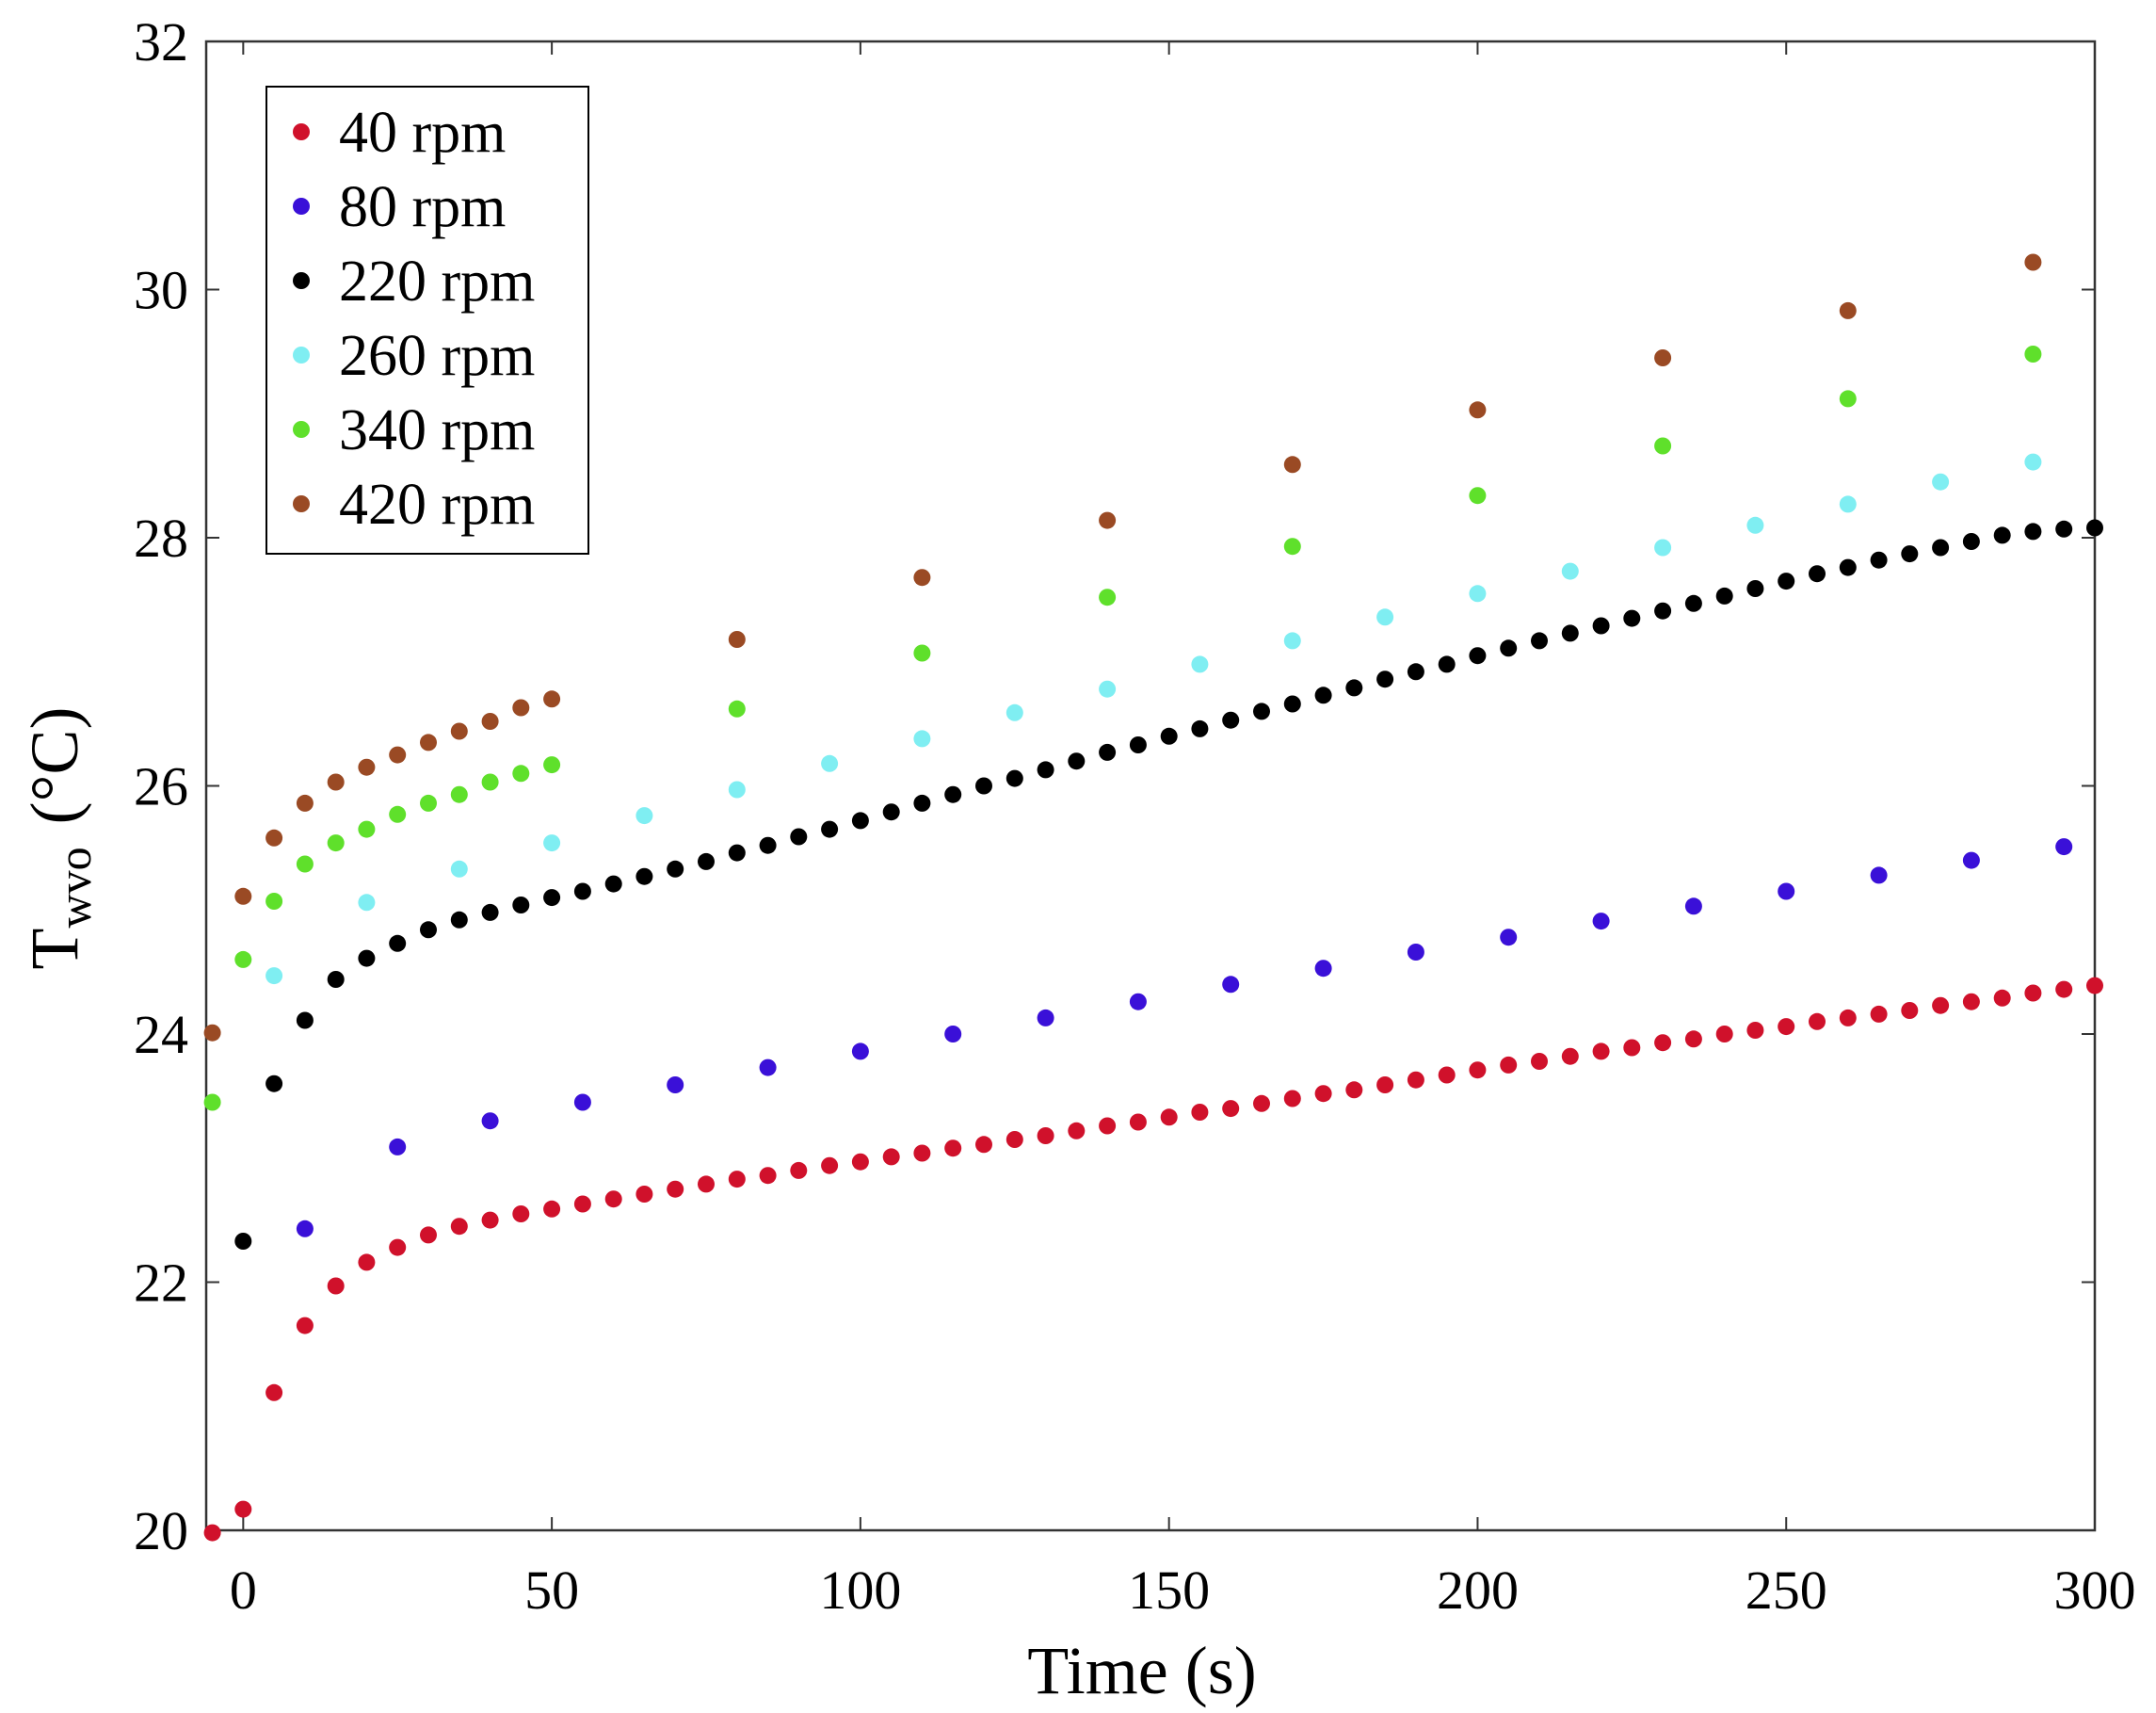 This screenshot has height=1713, width=2156. Describe the element at coordinates (1478, 1590) in the screenshot. I see `x-tick-label-200: 200` at that location.